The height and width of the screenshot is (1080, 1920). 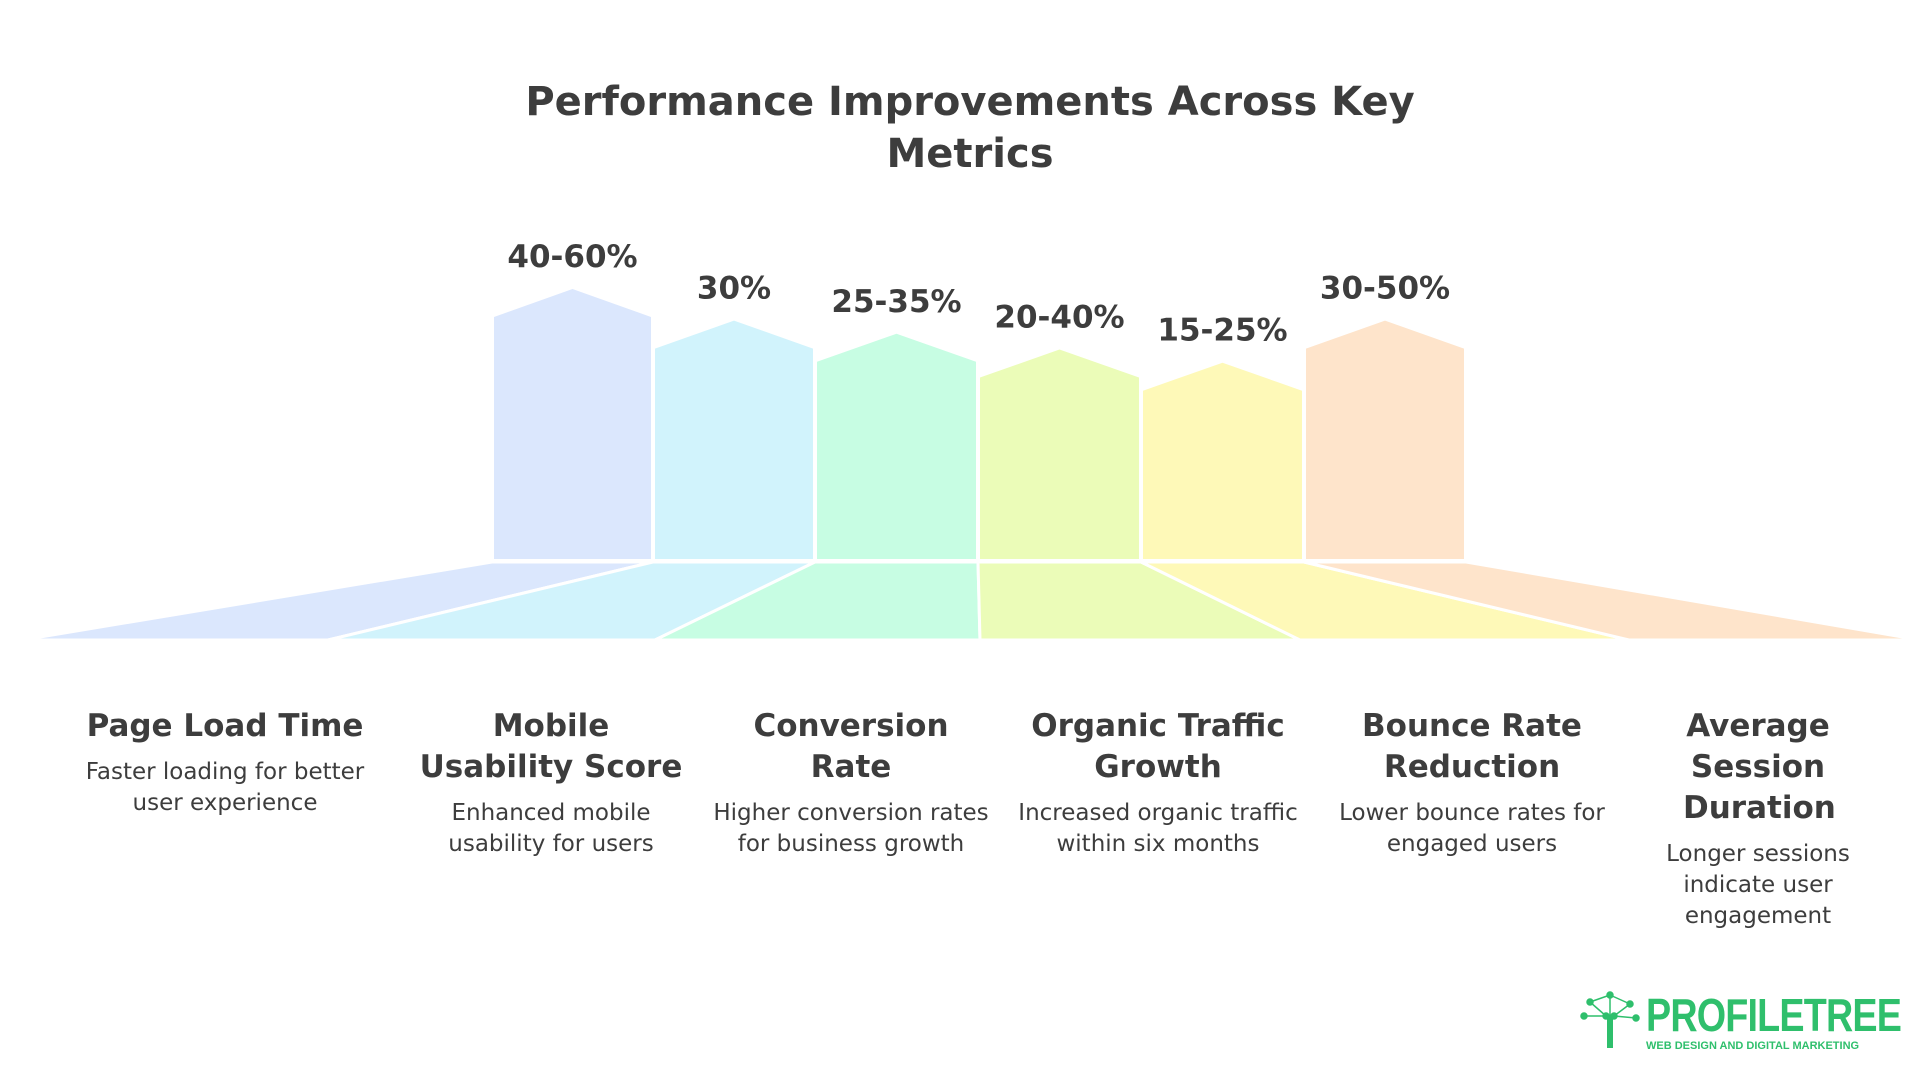 I want to click on value-label: 30-50%, so click(x=1385, y=289).